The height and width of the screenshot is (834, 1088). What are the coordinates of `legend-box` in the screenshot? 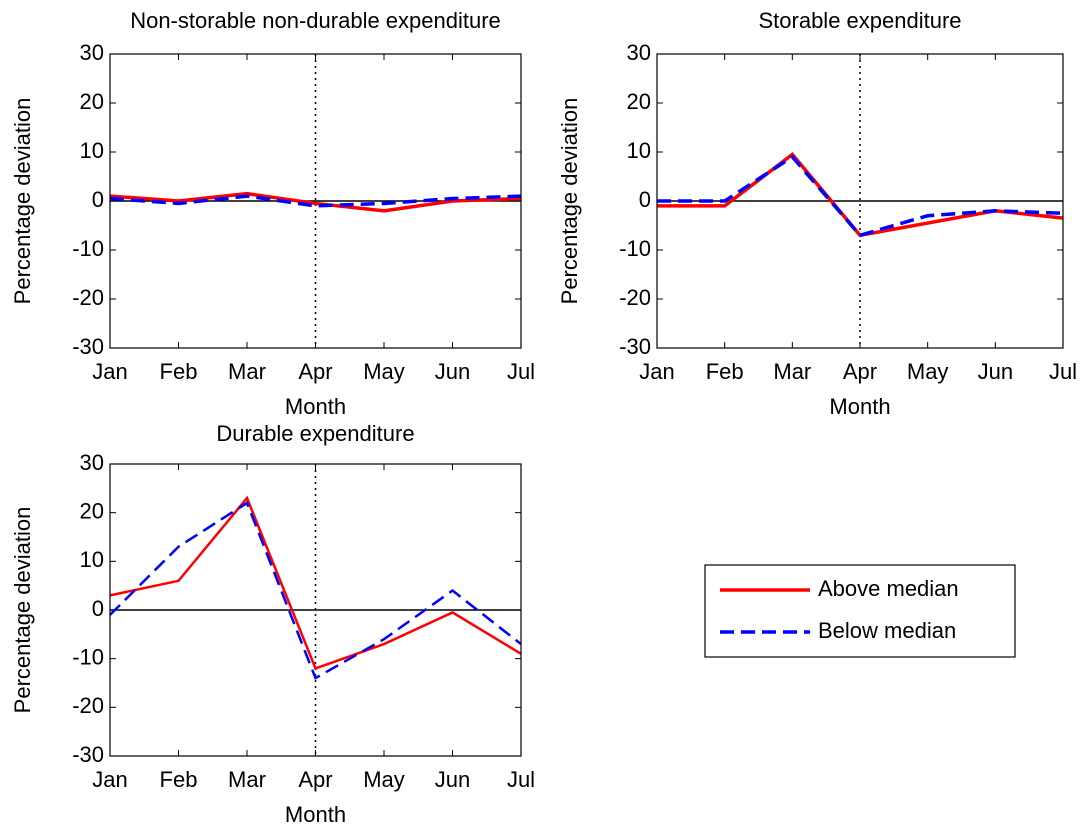 It's located at (860, 611).